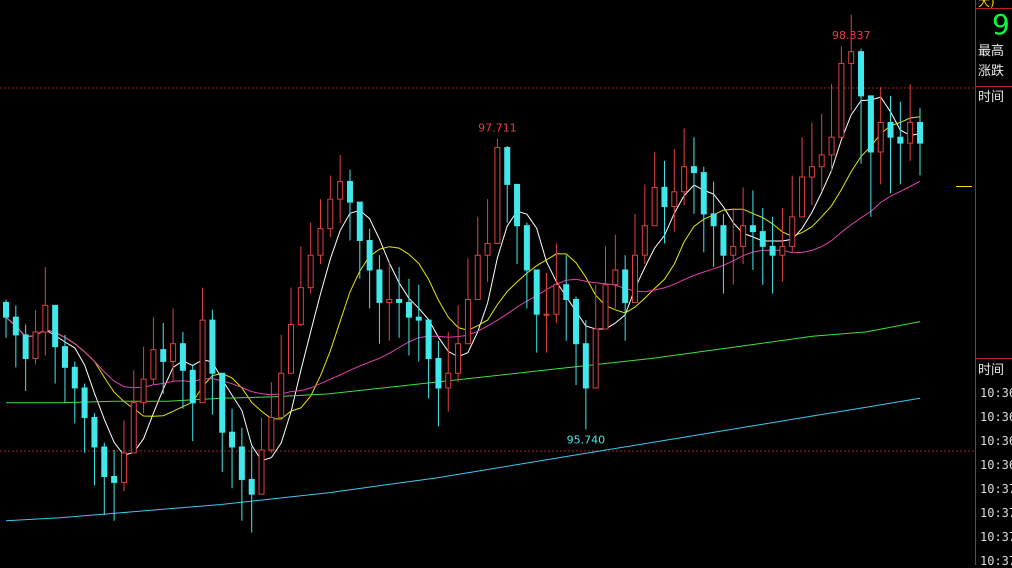  I want to click on price-digit: 9, so click(1001, 24).